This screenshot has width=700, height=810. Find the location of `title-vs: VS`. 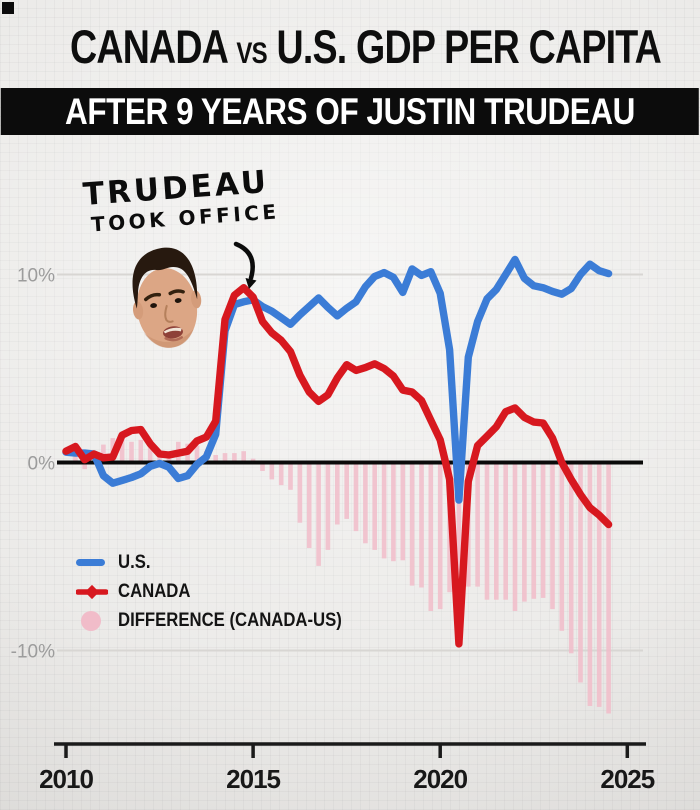

title-vs: VS is located at coordinates (251, 53).